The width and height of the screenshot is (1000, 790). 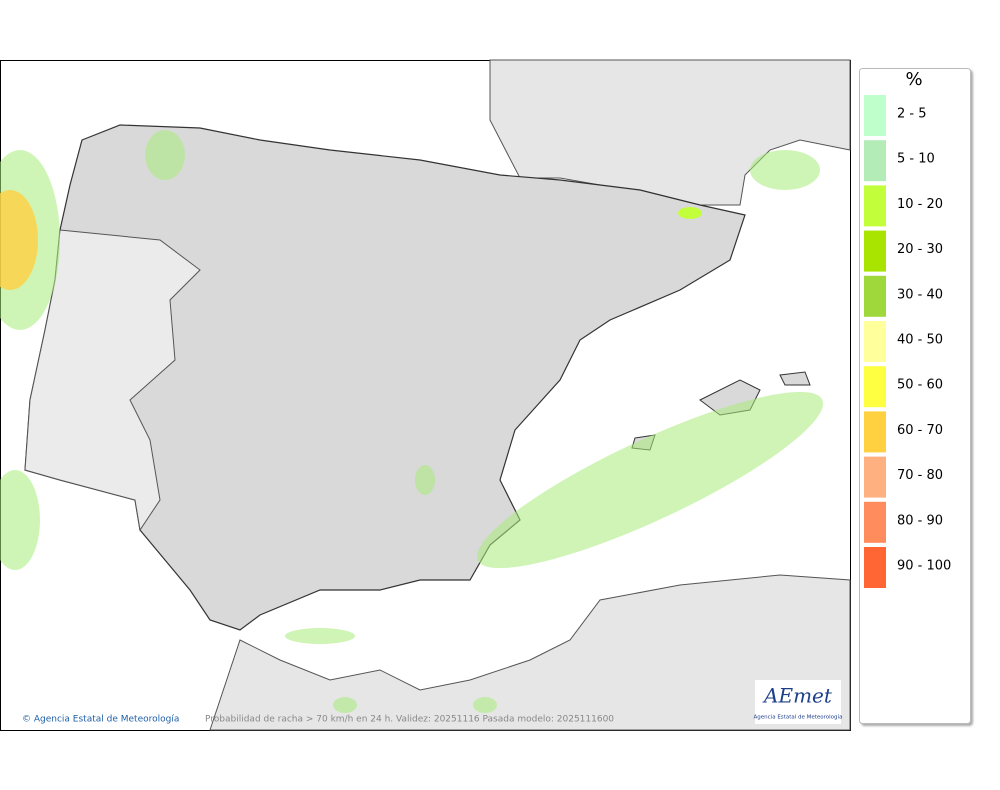 I want to click on legend-label: 10 - 20, so click(x=920, y=204).